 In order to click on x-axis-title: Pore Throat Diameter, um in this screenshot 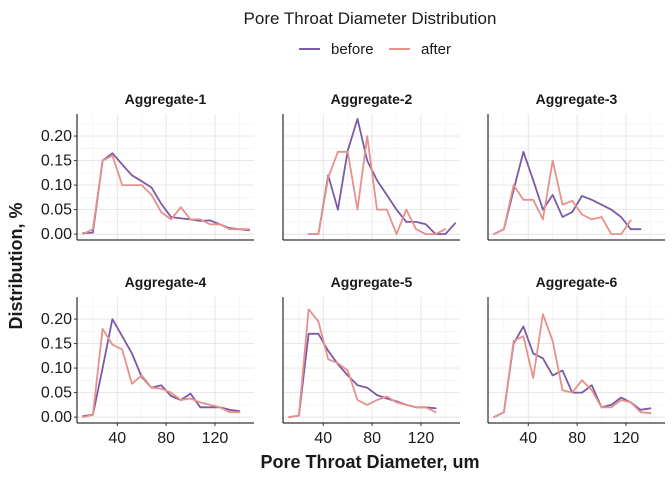, I will do `click(369, 462)`.